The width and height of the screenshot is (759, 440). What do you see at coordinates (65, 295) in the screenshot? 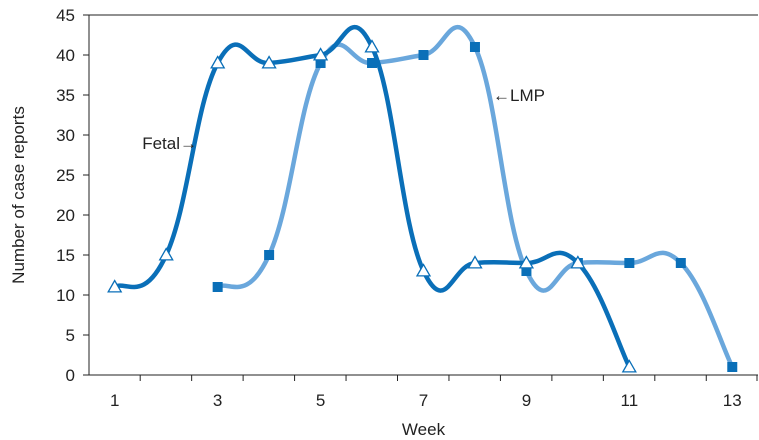
I see `y-tick-label: 10` at bounding box center [65, 295].